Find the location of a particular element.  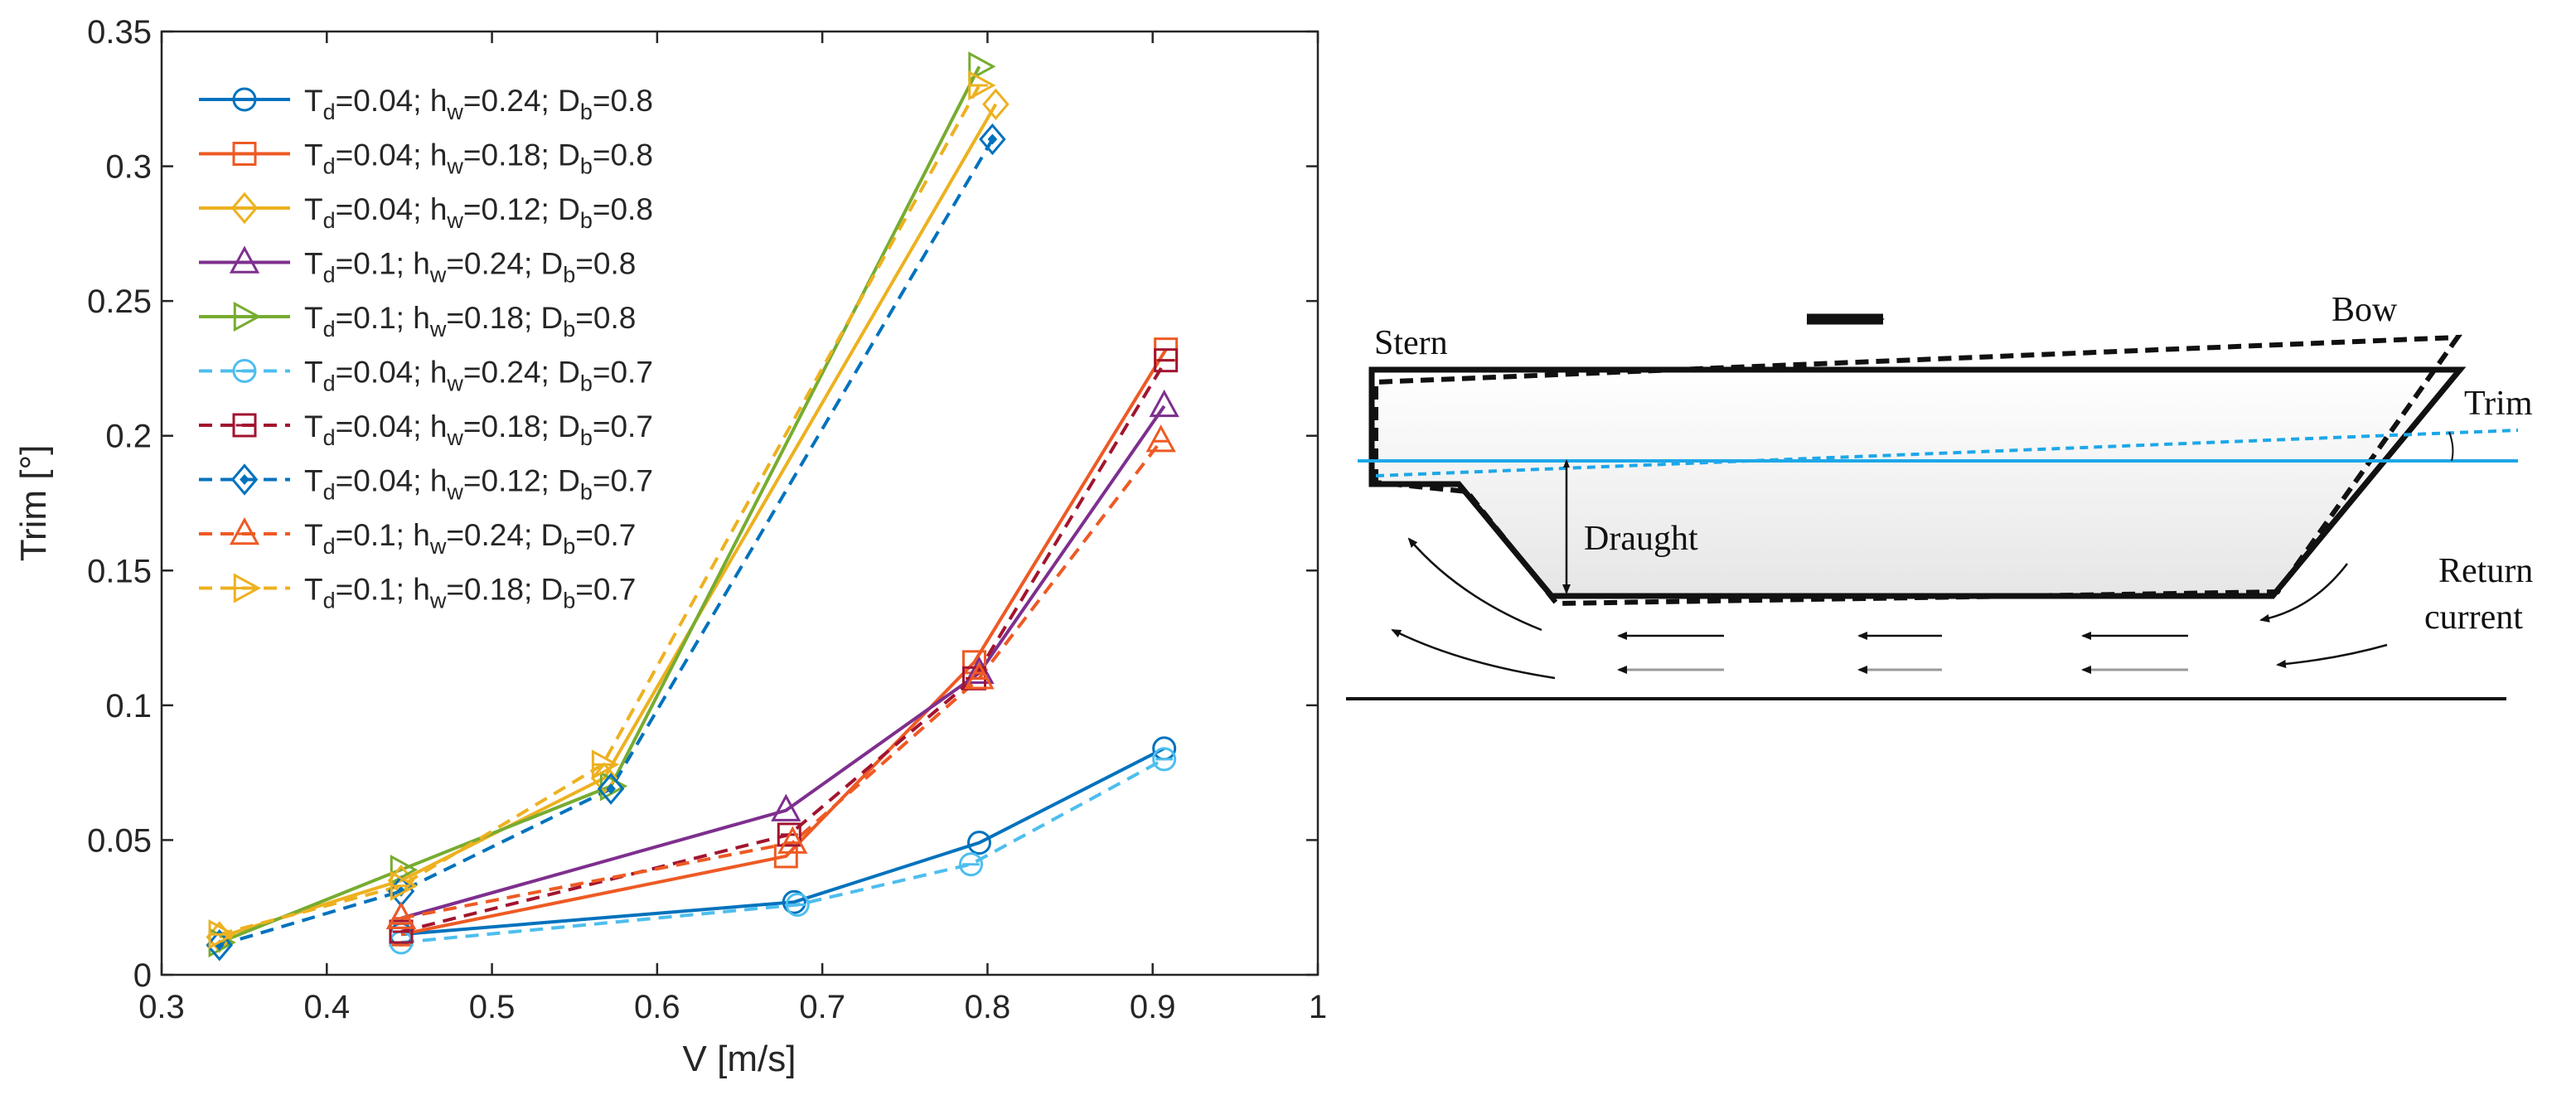

legend-entry: Td=0.04; hw=0.18; Db=0.7 is located at coordinates (426, 429).